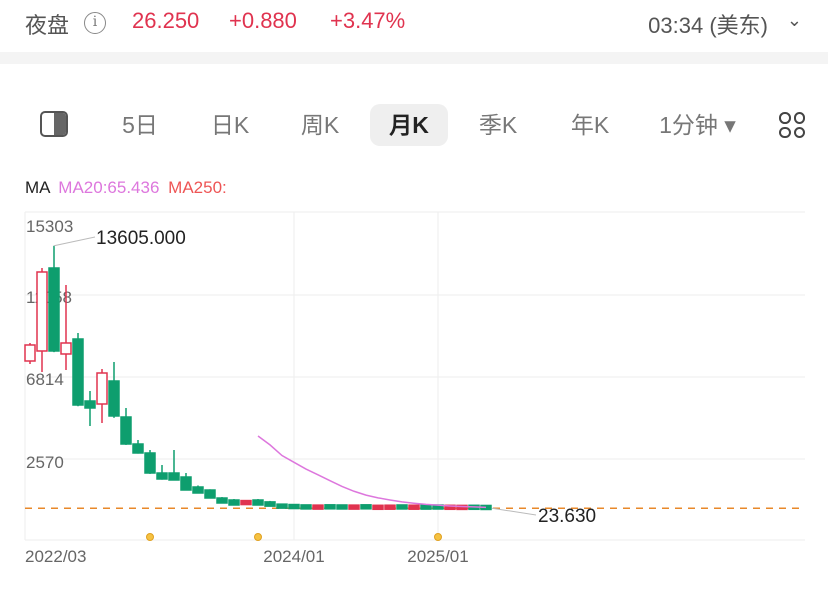 The height and width of the screenshot is (596, 828). I want to click on tab-minute-dropdown: 1分钟 ▾, so click(697, 125).